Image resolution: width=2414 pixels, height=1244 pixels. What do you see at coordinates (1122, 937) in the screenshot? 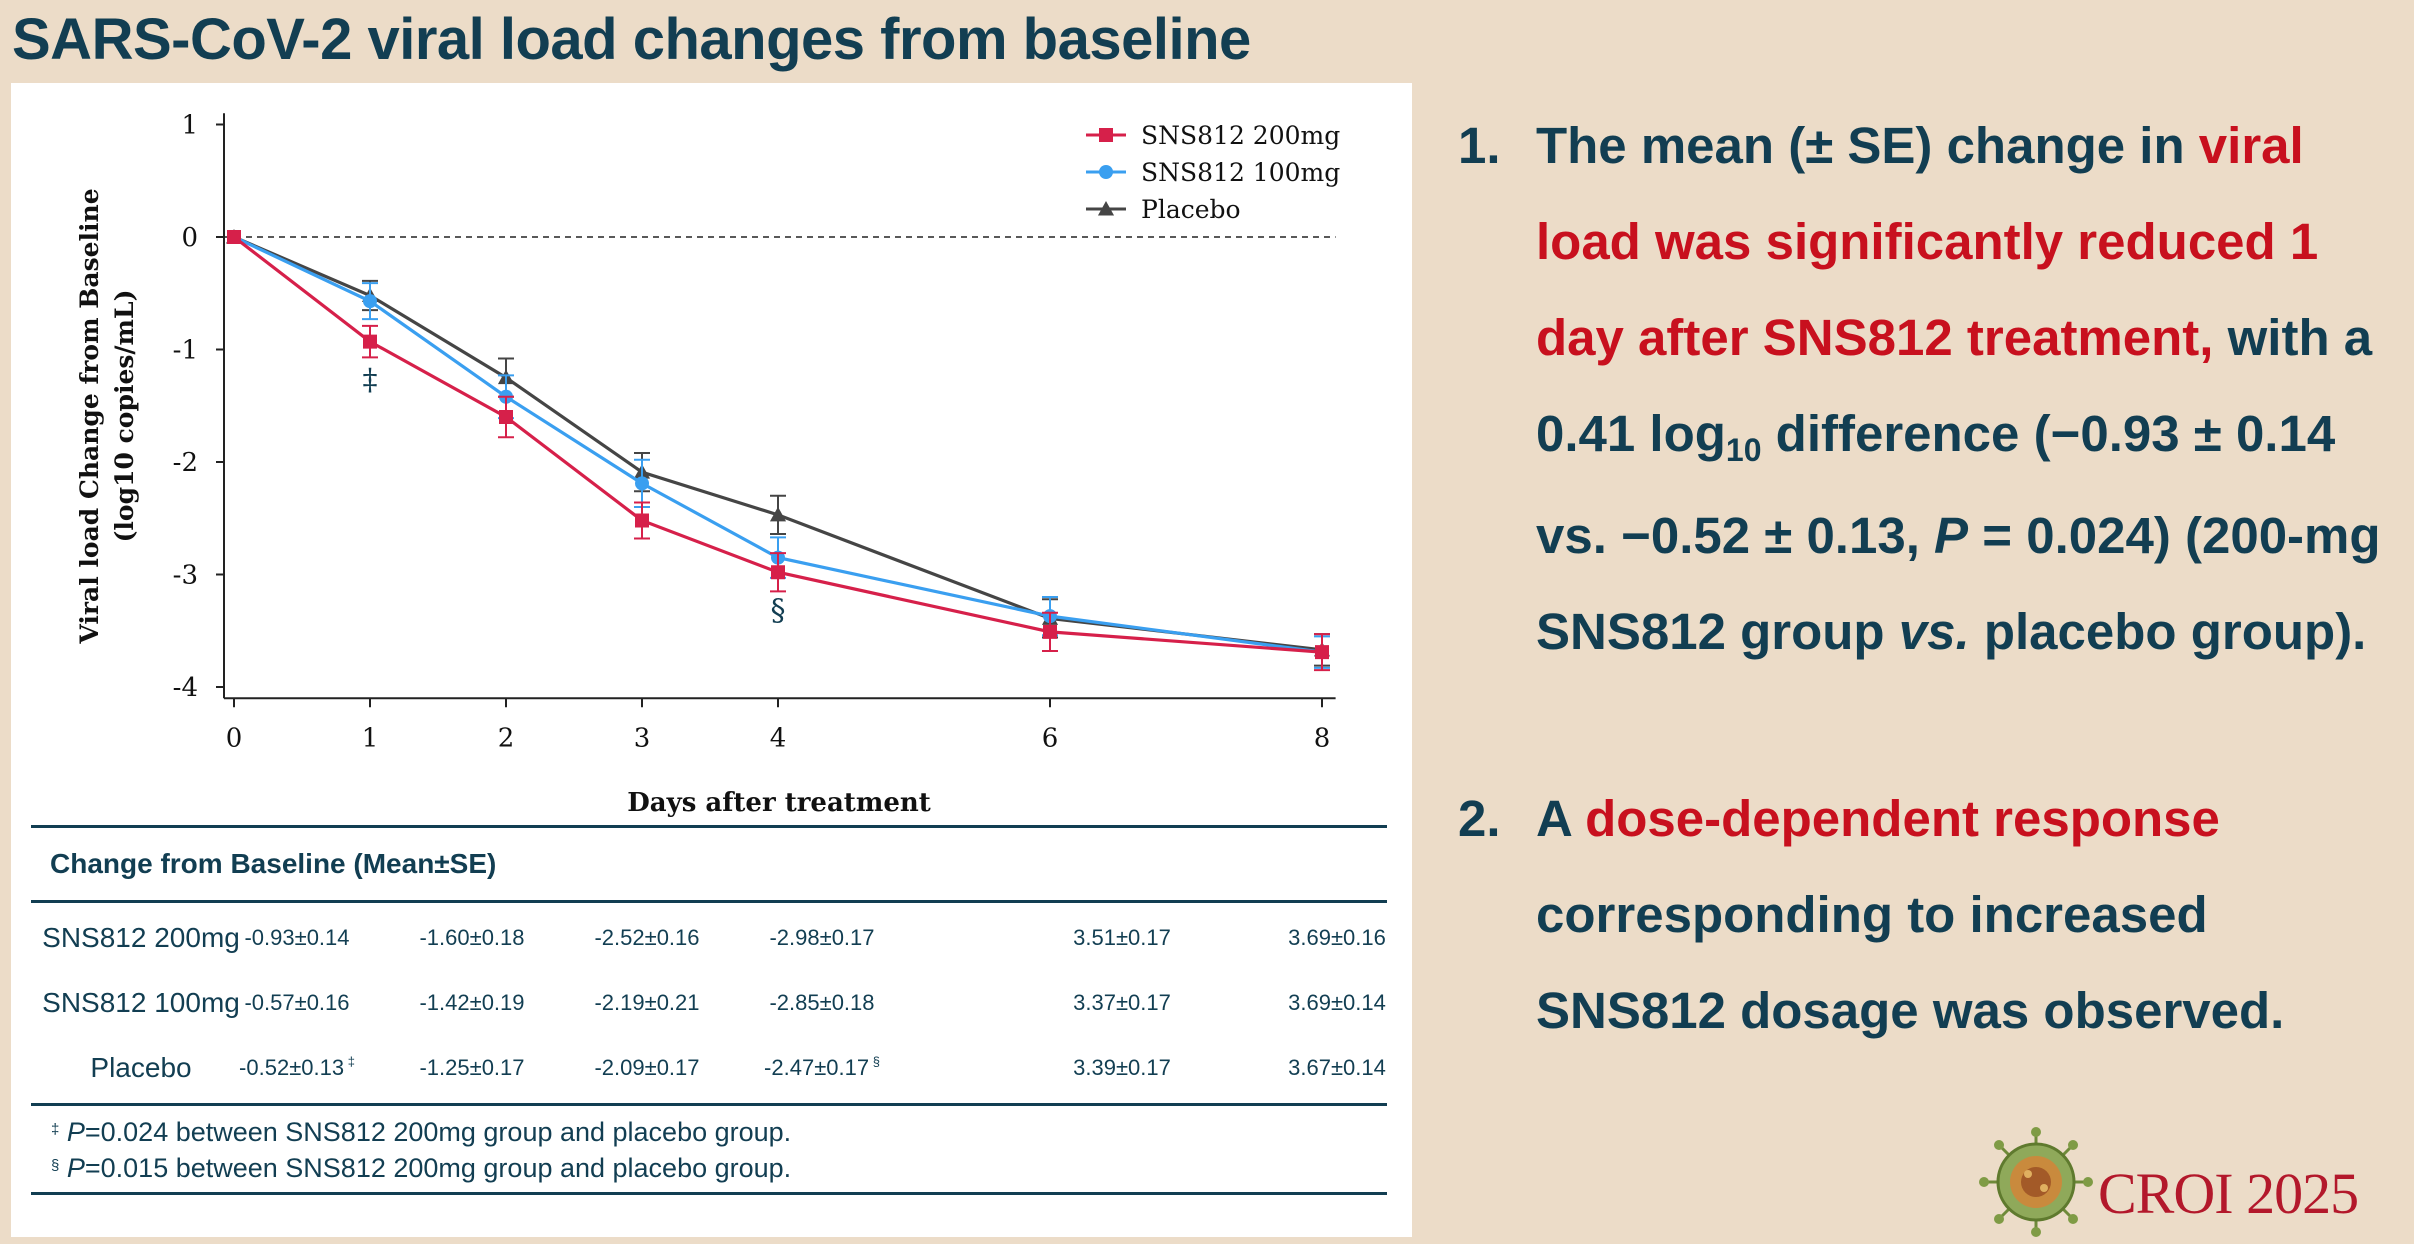
I see `table-cell: 3.51±0.17` at bounding box center [1122, 937].